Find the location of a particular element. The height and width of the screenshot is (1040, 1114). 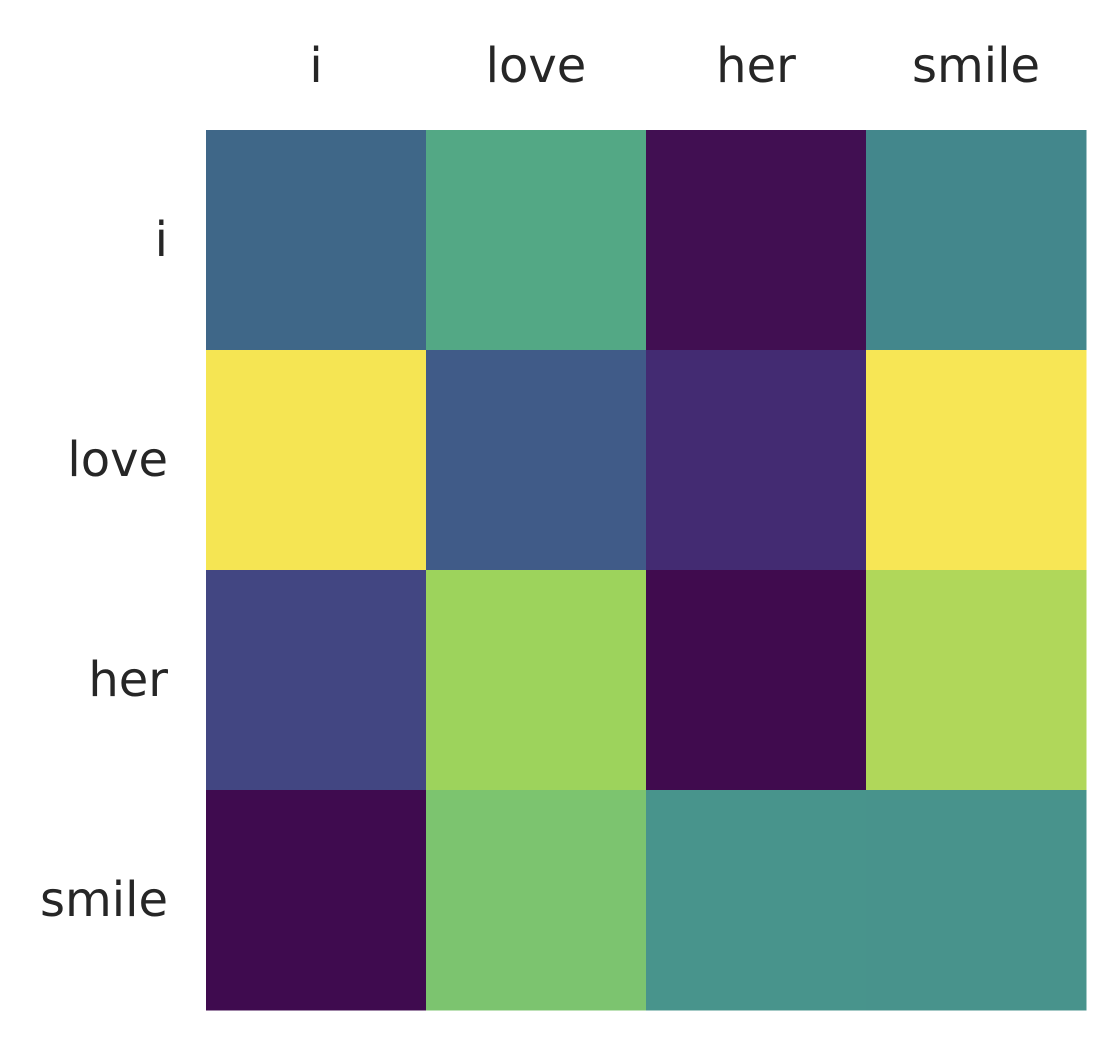

heatmap-cell-smile-love is located at coordinates (536, 900).